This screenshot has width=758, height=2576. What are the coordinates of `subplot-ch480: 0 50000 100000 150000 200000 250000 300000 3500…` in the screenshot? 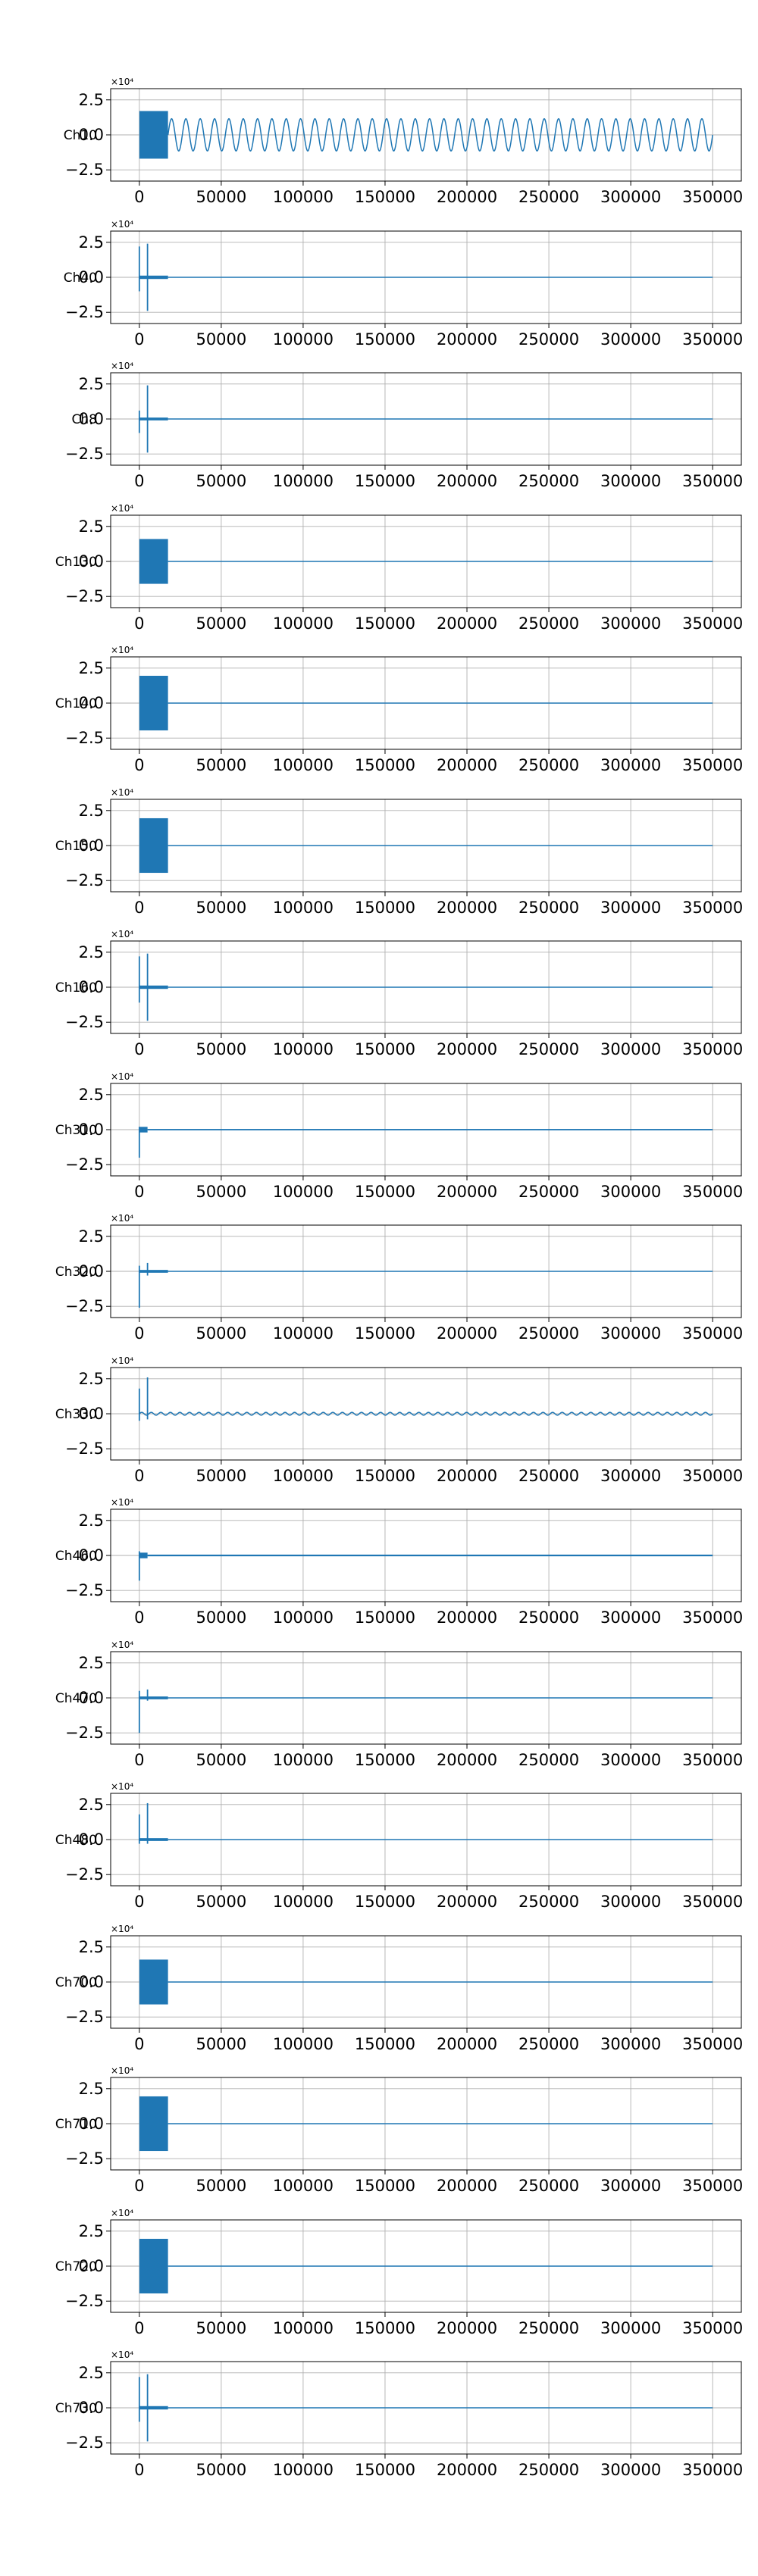 It's located at (399, 1846).